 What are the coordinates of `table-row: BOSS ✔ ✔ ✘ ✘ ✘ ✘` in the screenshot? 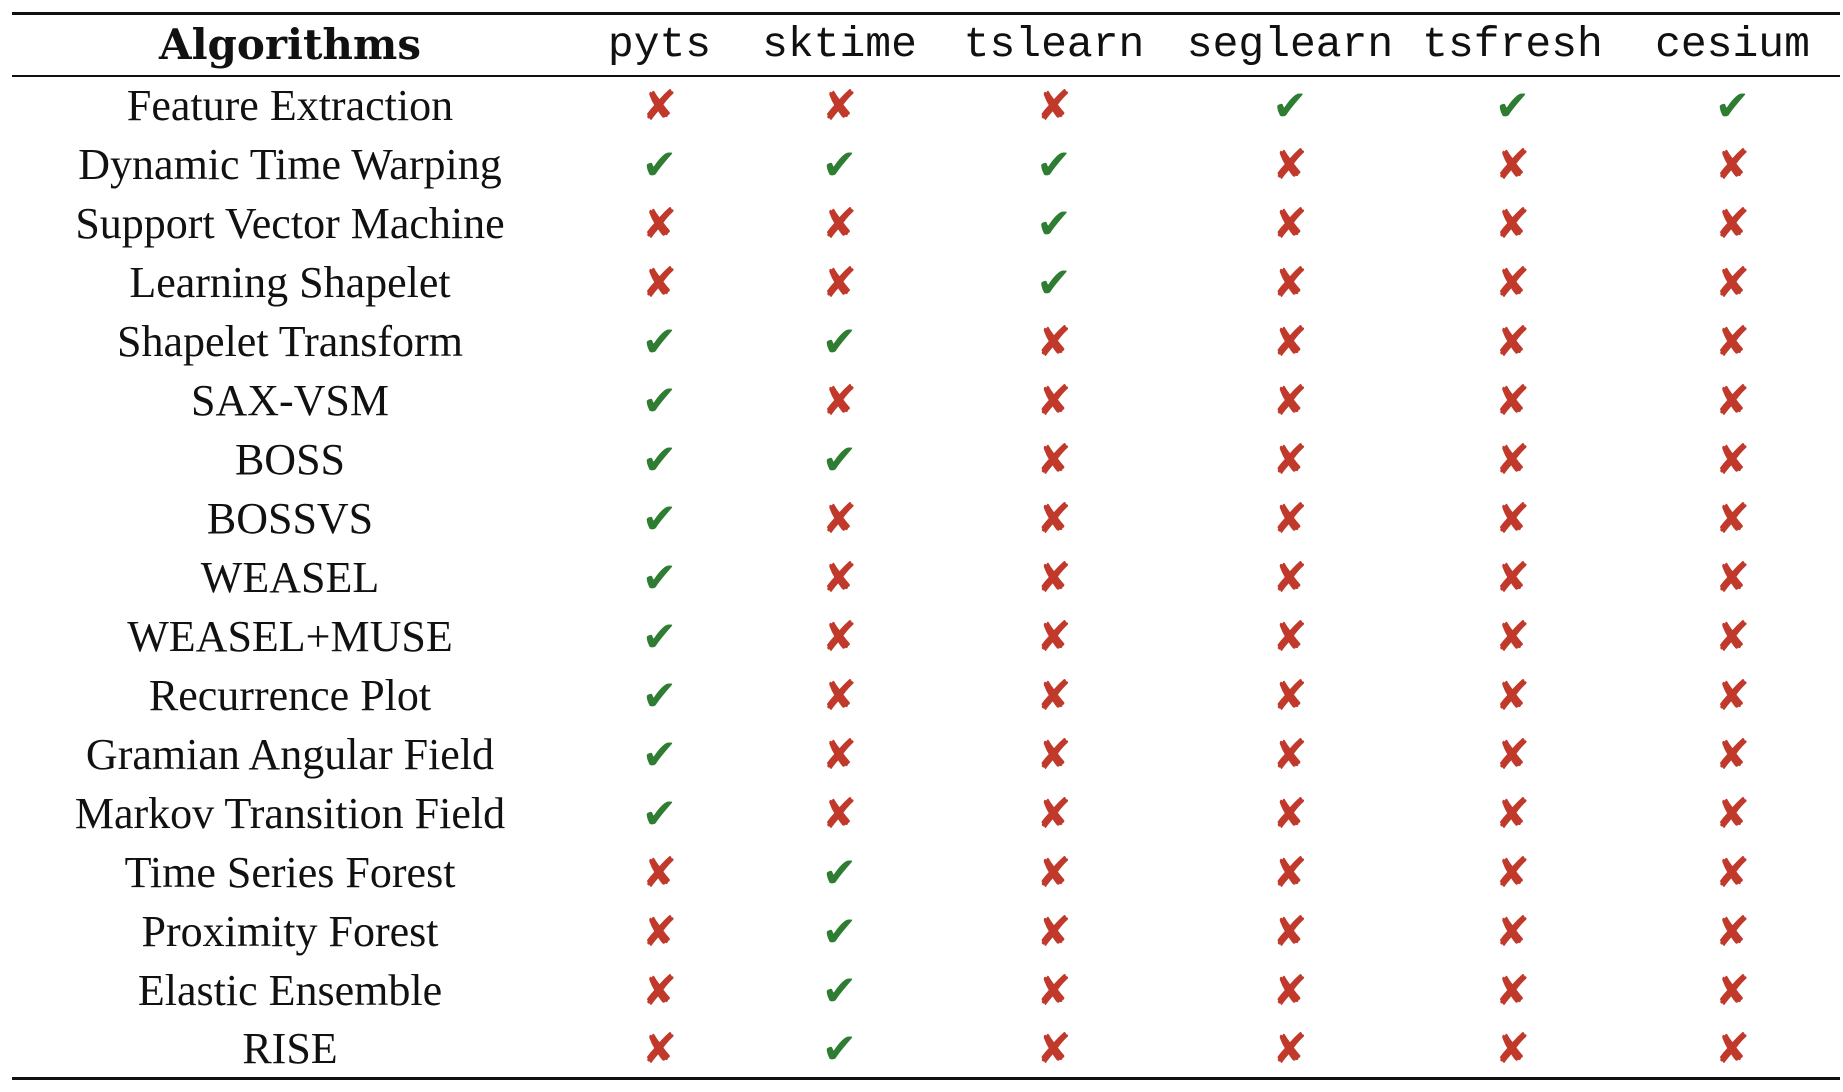 It's located at (926, 459).